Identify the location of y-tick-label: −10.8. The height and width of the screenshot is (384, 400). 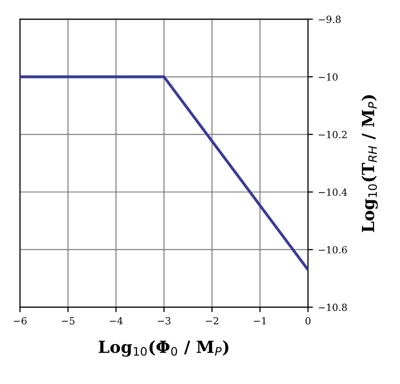
(332, 308).